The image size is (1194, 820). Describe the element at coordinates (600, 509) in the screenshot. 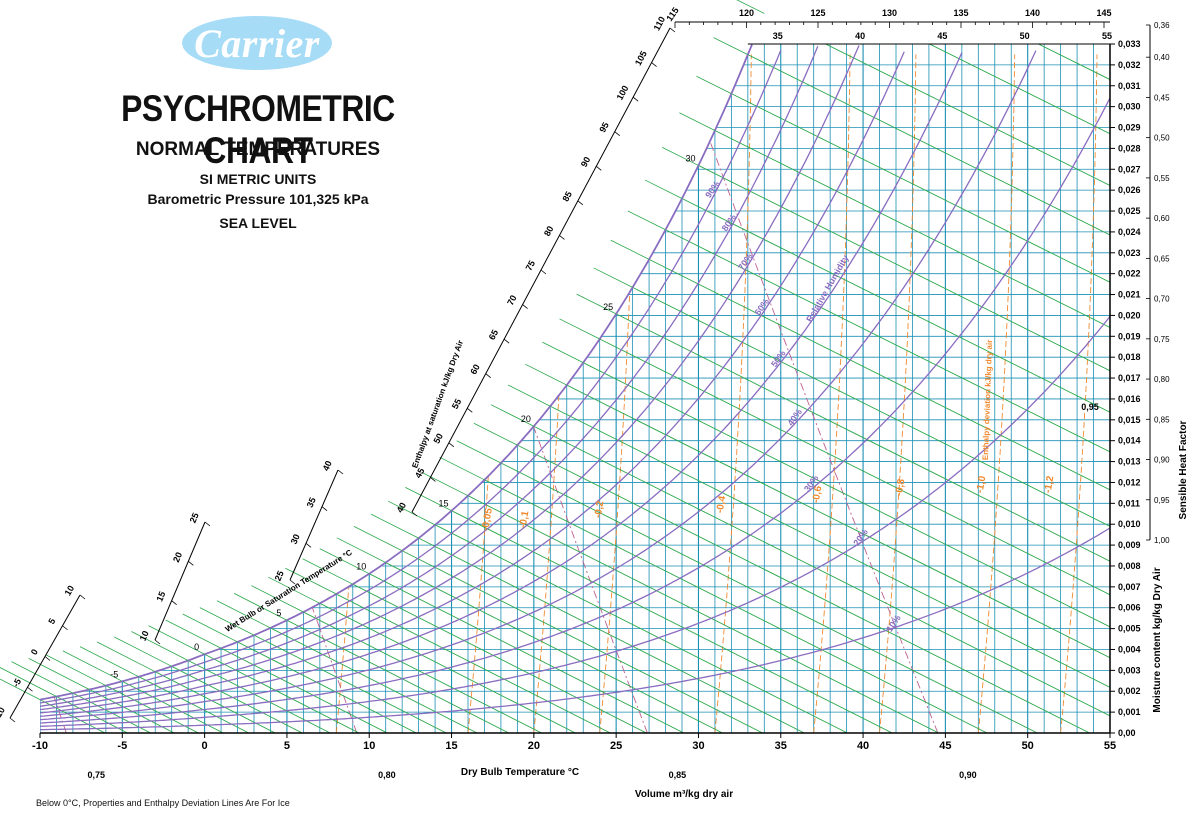

I see `enthalpy-deviation-label: -0,2` at that location.